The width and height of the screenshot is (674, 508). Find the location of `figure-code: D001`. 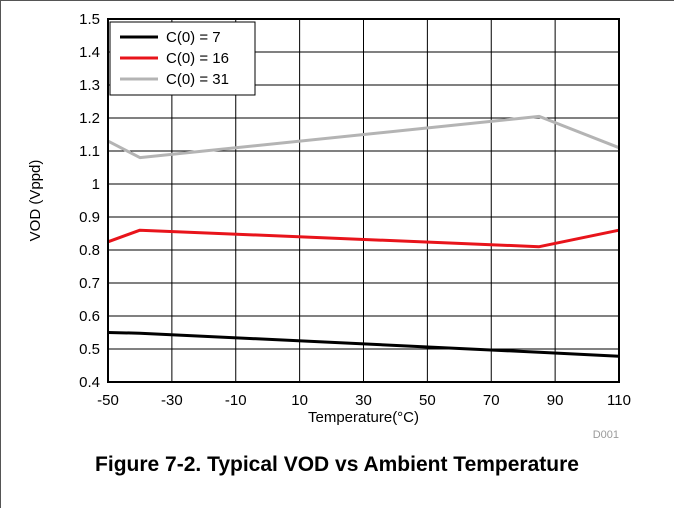

figure-code: D001 is located at coordinates (606, 435).